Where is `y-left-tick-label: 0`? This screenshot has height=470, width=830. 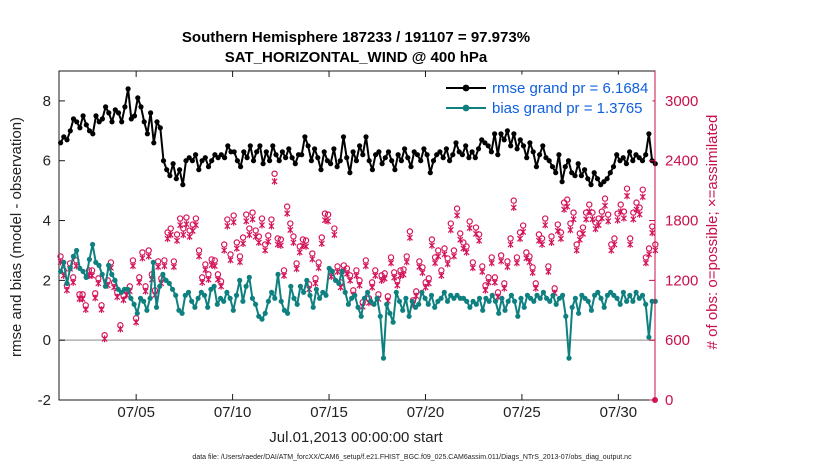 y-left-tick-label: 0 is located at coordinates (47, 340).